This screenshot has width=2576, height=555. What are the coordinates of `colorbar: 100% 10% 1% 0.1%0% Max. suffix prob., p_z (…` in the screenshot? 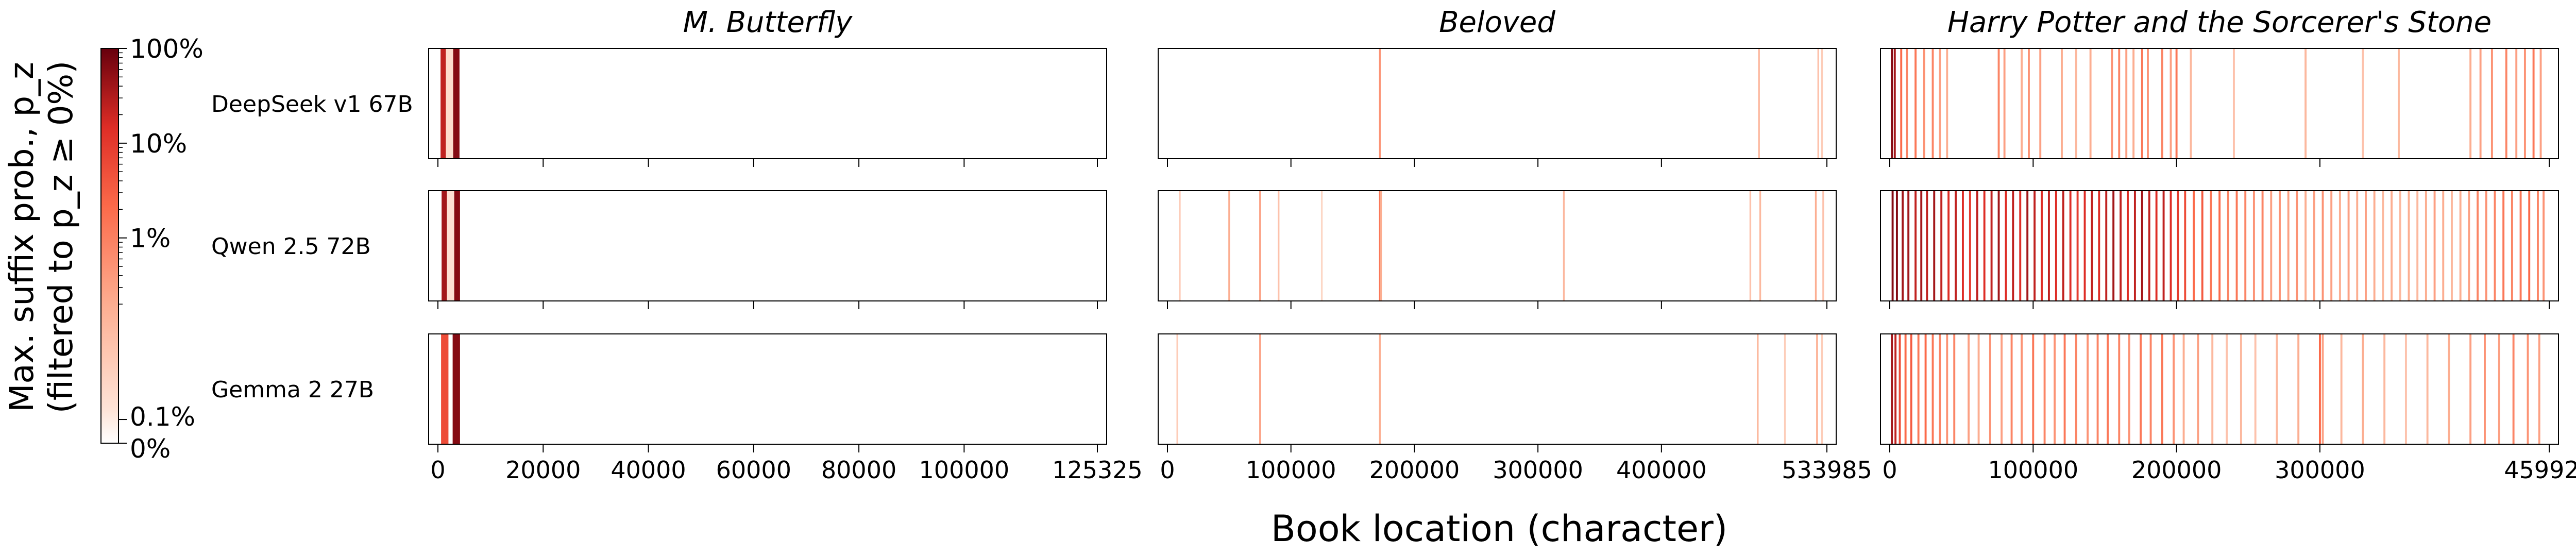 It's located at (103, 249).